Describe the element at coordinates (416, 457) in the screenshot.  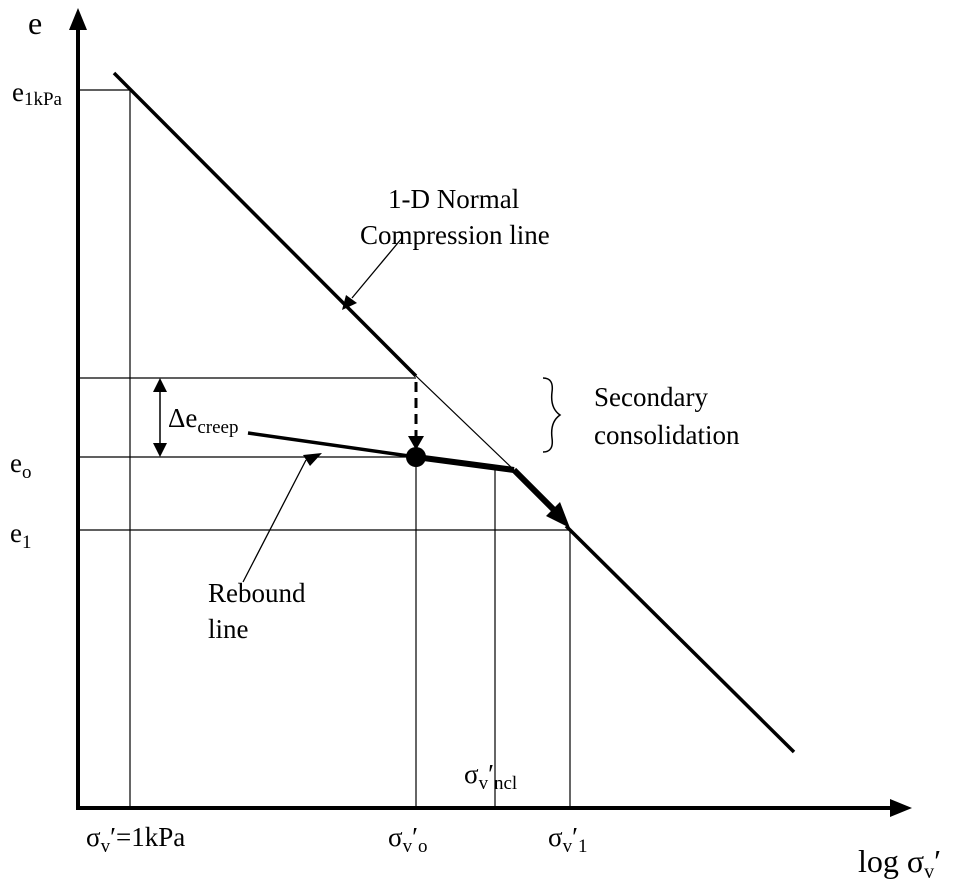
I see `current-state-point` at that location.